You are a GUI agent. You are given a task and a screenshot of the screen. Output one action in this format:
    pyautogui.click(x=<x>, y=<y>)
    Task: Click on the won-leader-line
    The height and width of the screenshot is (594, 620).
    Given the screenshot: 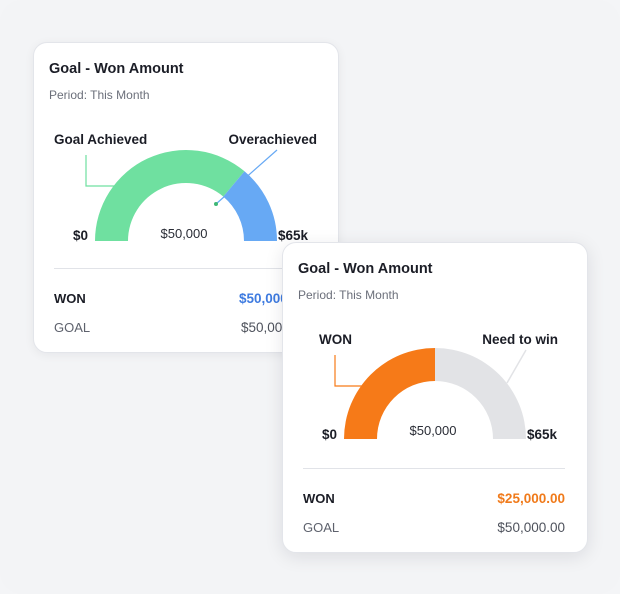 What is the action you would take?
    pyautogui.click(x=350, y=371)
    